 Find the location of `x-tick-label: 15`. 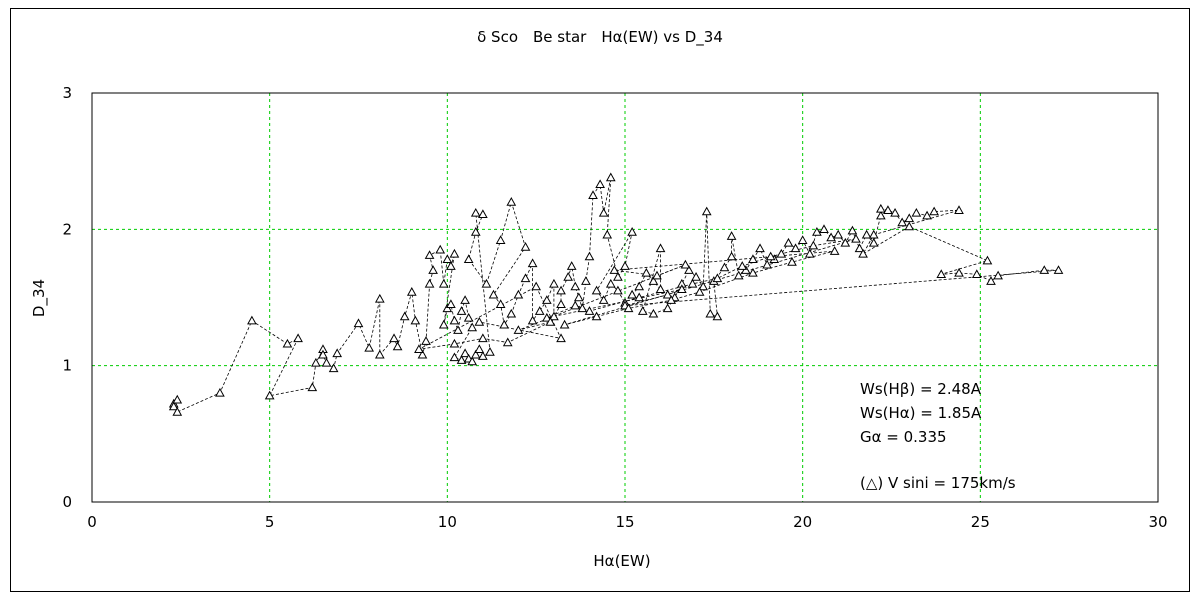

x-tick-label: 15 is located at coordinates (624, 522).